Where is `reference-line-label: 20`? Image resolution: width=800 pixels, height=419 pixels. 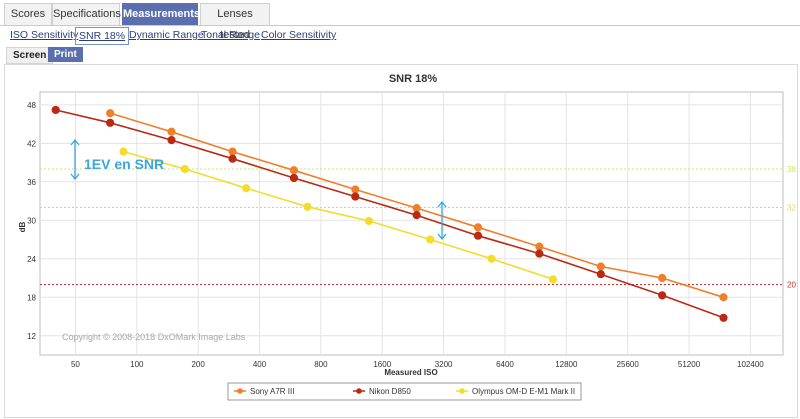
reference-line-label: 20 is located at coordinates (791, 284).